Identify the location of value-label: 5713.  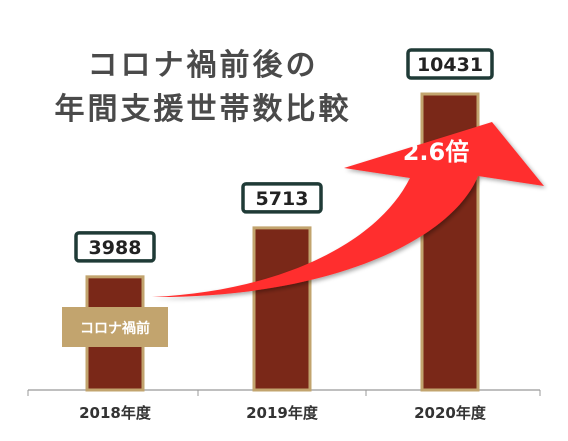
(282, 199).